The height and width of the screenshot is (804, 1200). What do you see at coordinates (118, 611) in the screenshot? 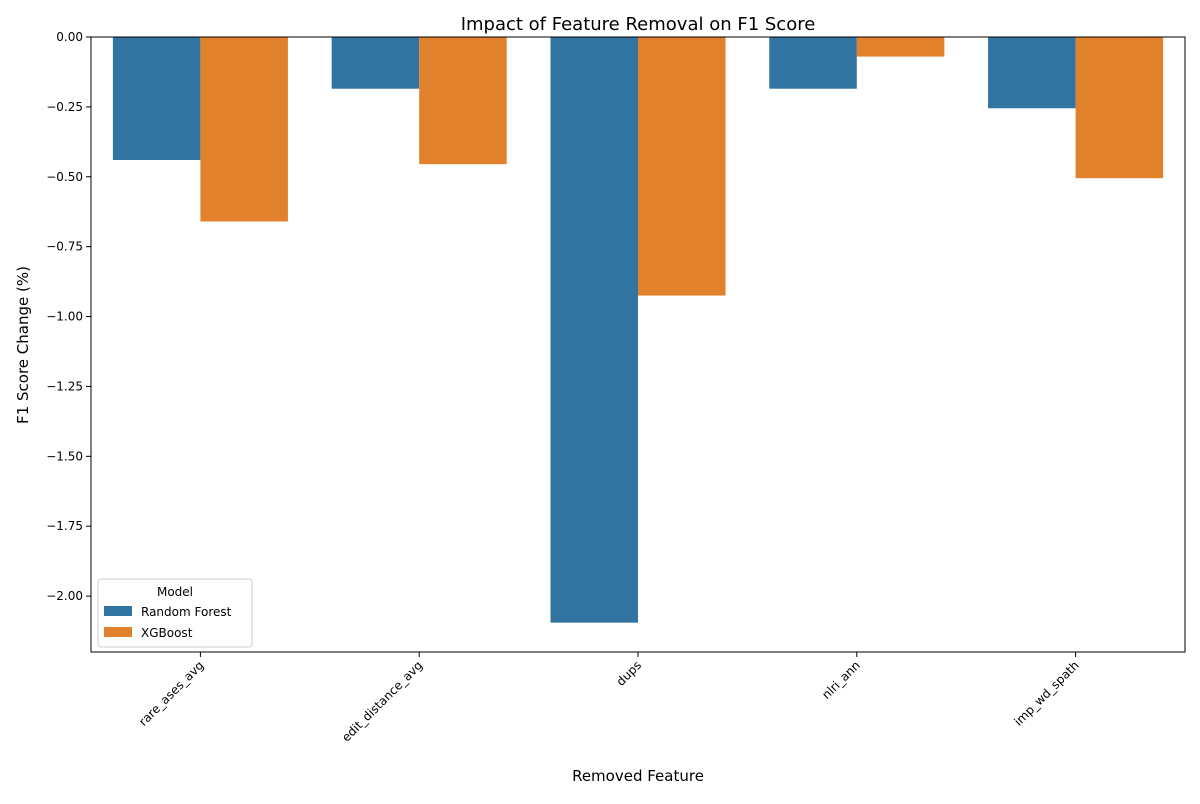
I see `legend-swatch-random-forest` at bounding box center [118, 611].